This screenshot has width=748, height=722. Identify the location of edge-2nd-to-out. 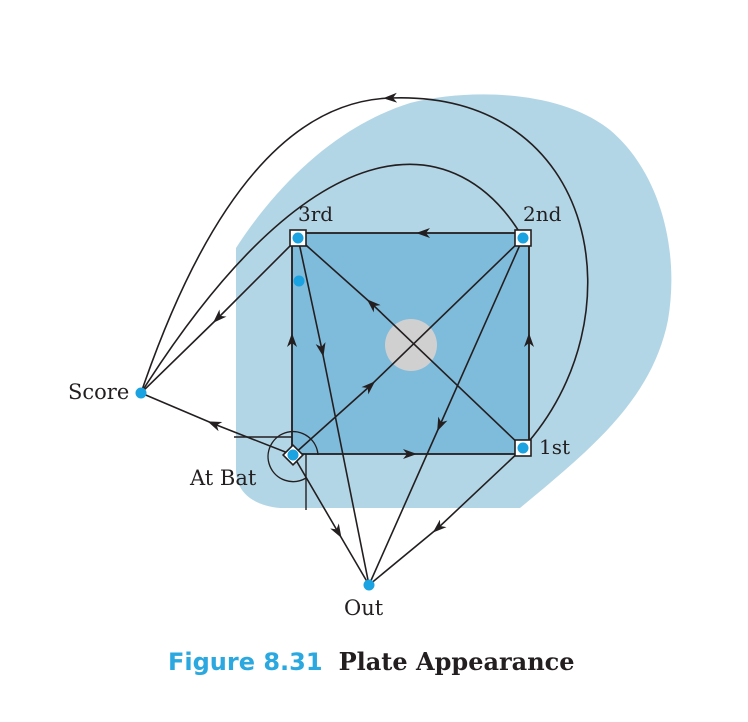
(446, 411).